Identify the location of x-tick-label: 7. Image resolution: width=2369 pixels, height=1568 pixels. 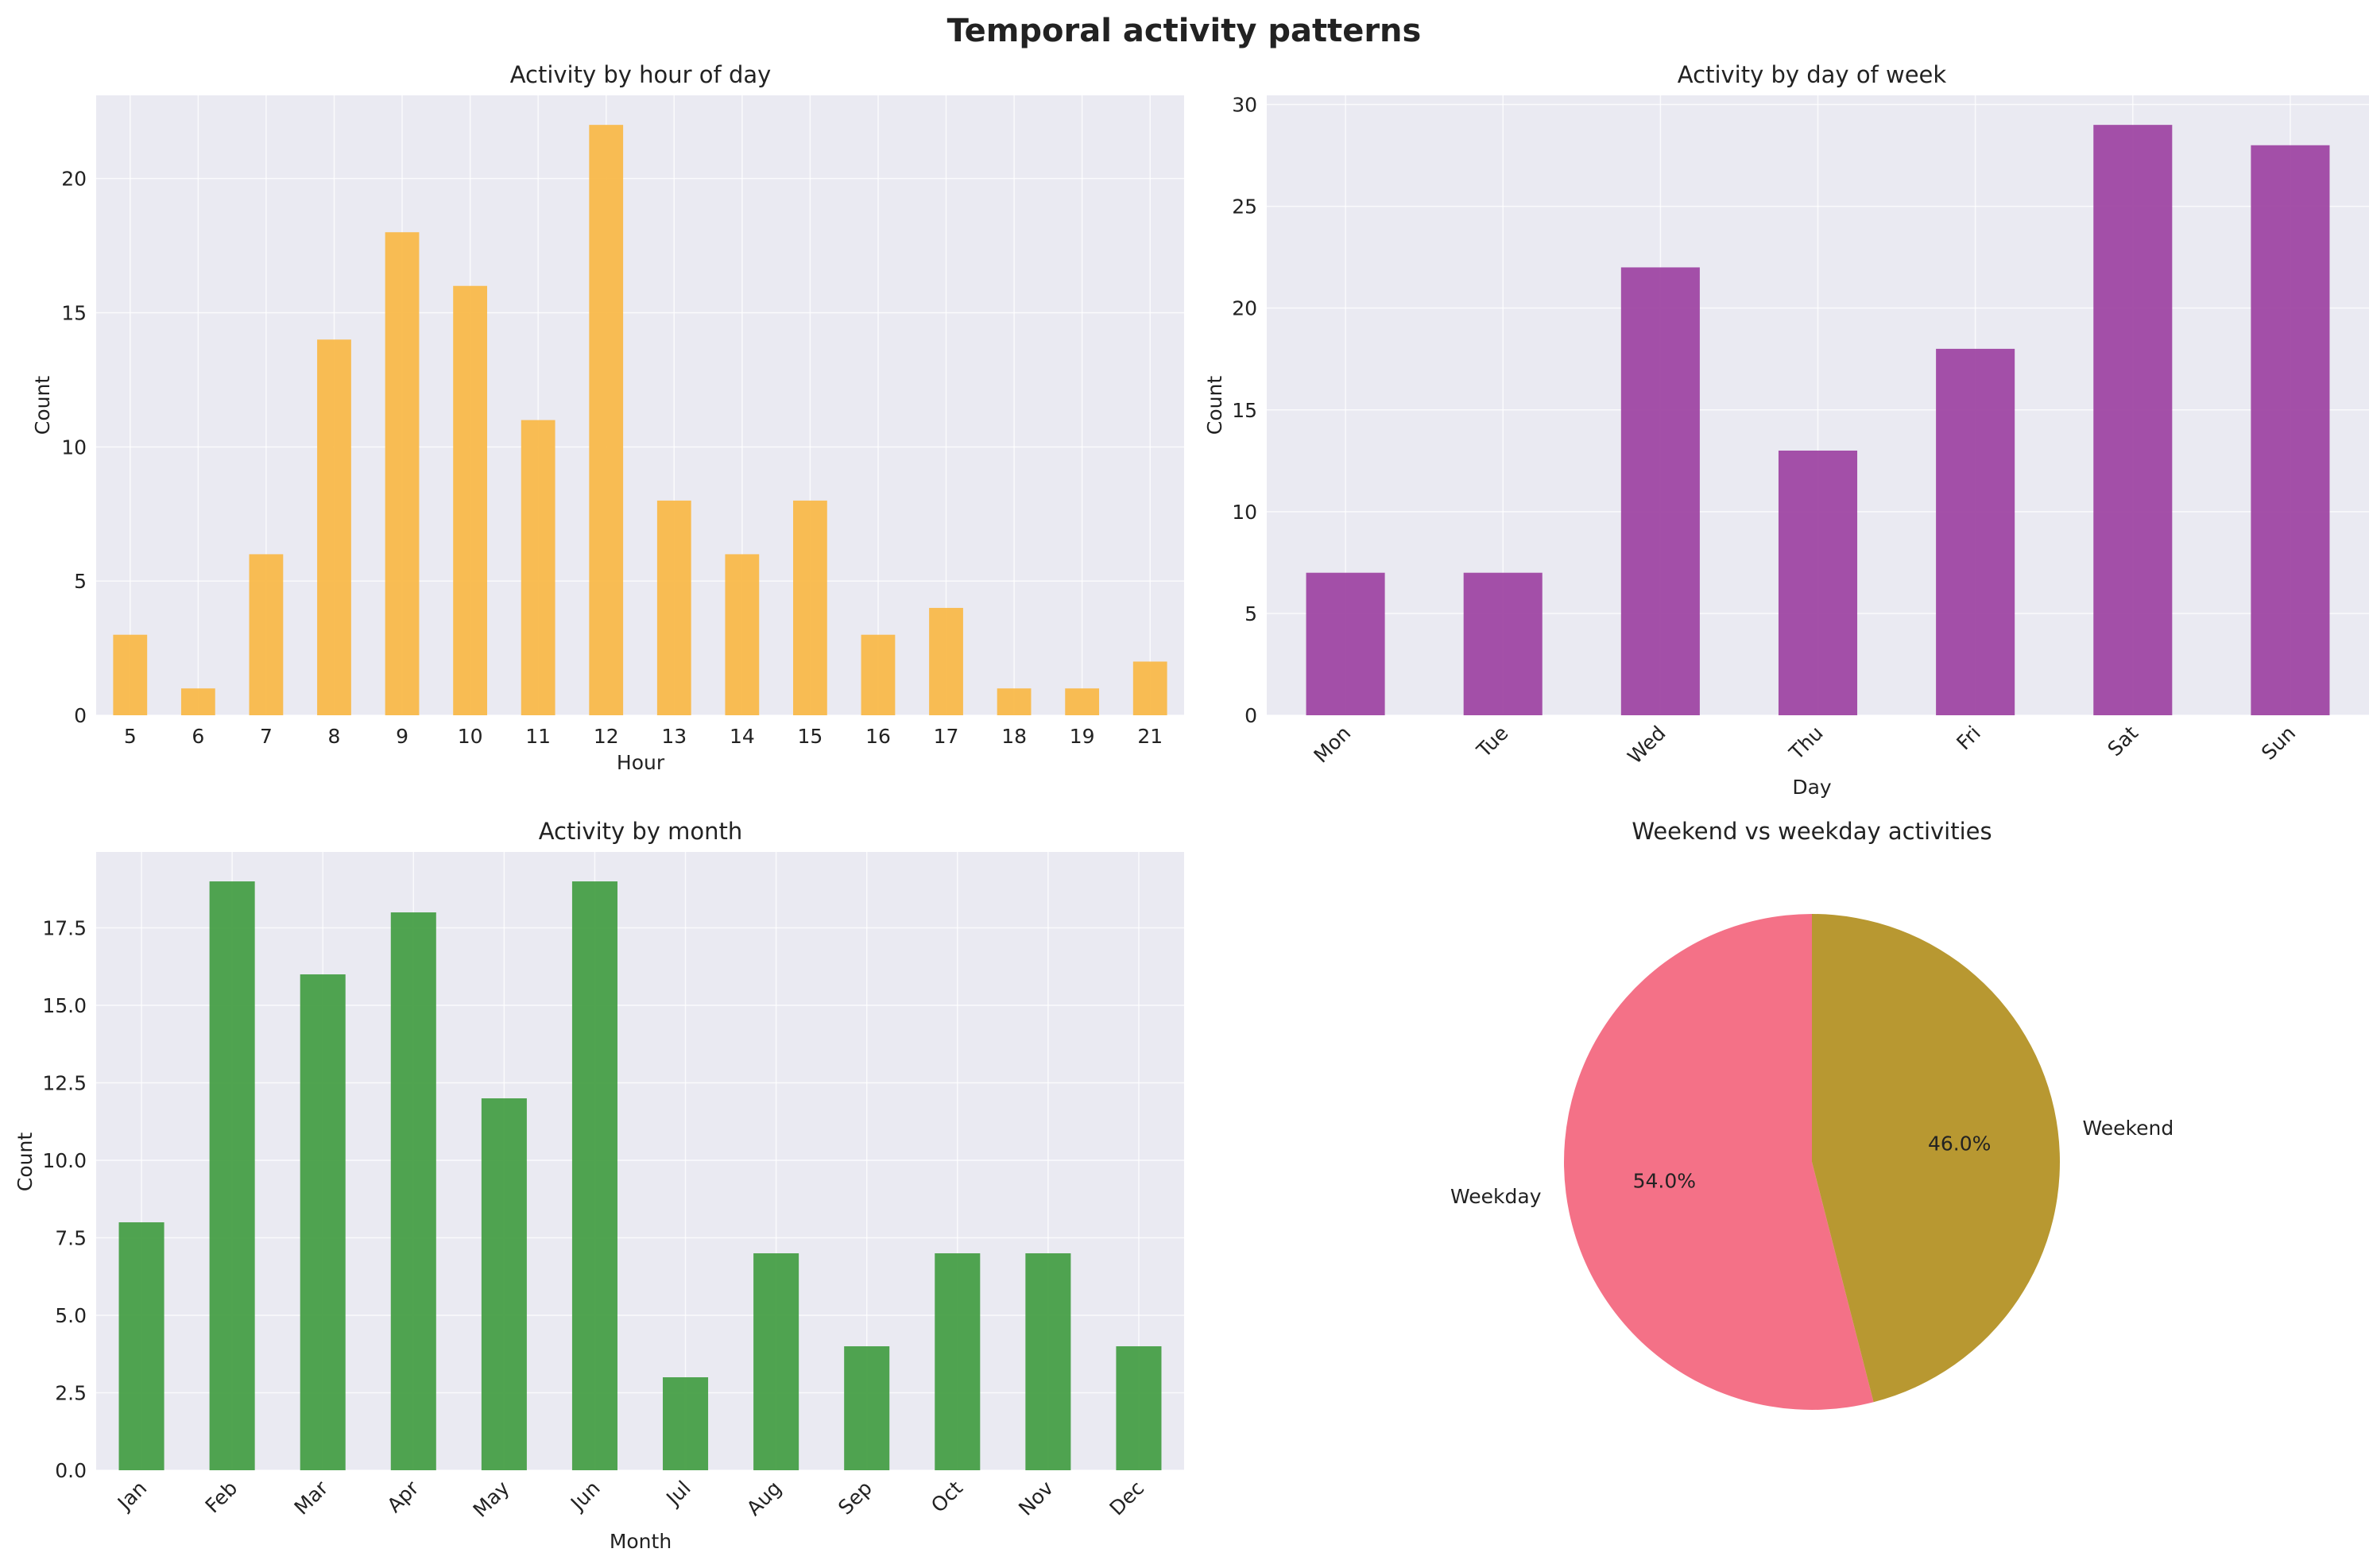
(266, 736).